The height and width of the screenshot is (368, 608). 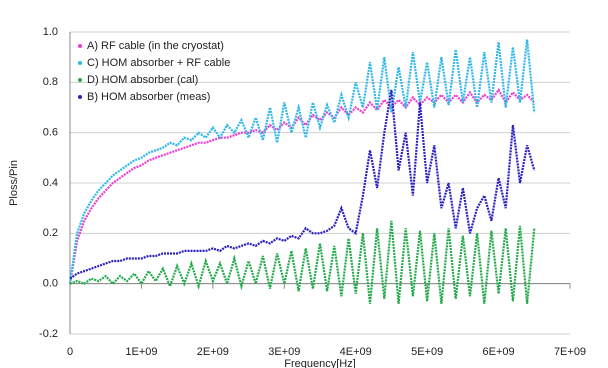 What do you see at coordinates (50, 183) in the screenshot?
I see `y-tick-label: 0.4` at bounding box center [50, 183].